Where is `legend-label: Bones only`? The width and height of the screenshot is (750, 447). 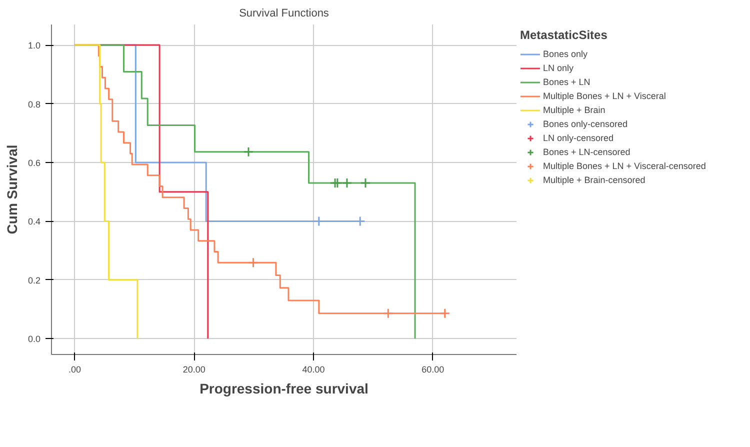
legend-label: Bones only is located at coordinates (565, 54).